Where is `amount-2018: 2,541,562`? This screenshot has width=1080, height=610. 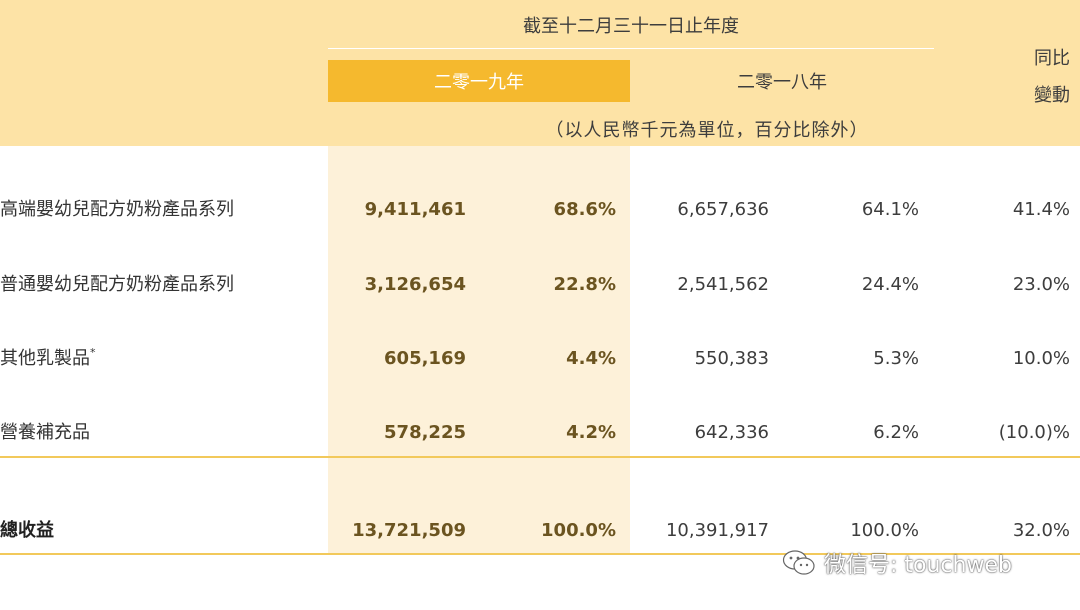
amount-2018: 2,541,562 is located at coordinates (723, 284).